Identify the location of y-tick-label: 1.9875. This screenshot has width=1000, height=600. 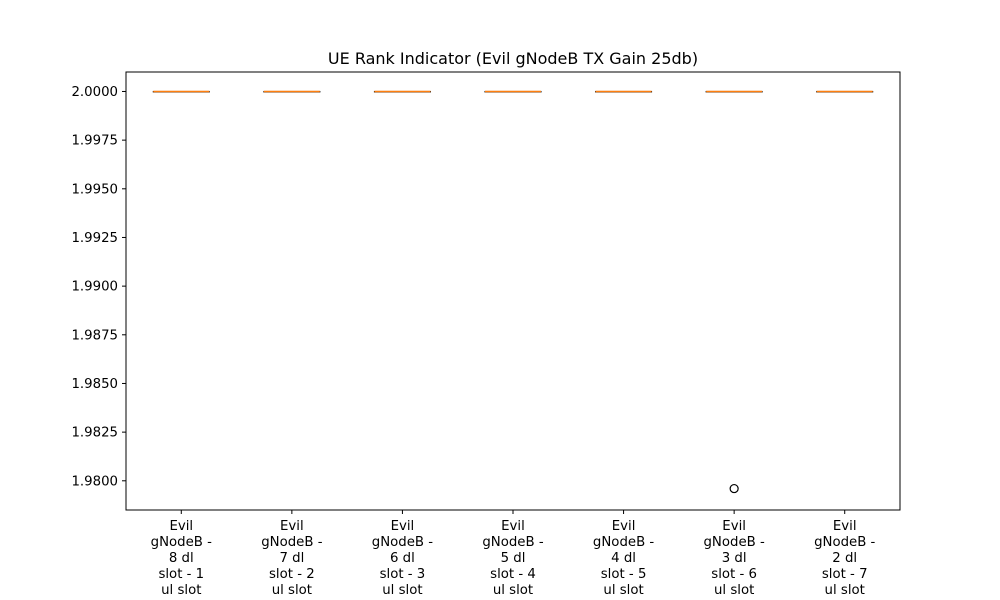
(94, 335).